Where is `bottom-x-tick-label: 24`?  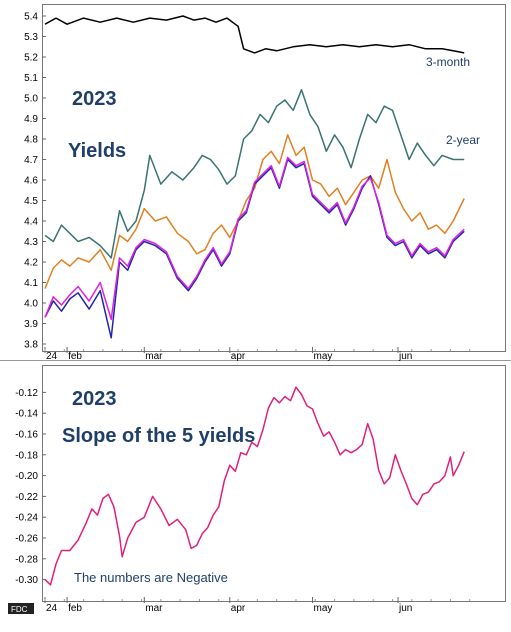
bottom-x-tick-label: 24 is located at coordinates (52, 608).